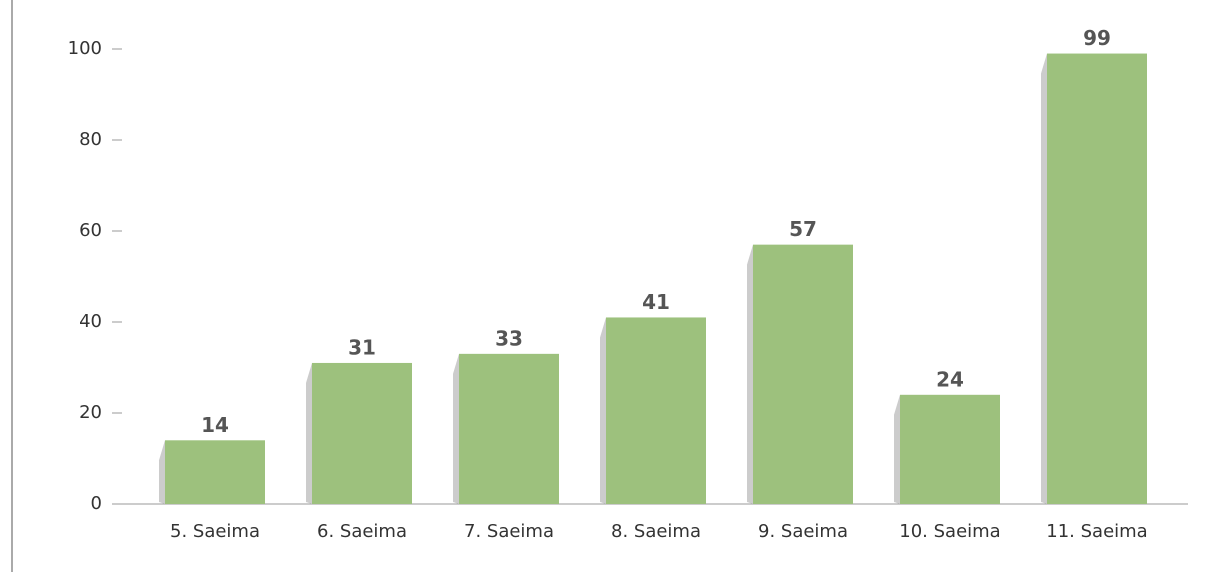  What do you see at coordinates (362, 531) in the screenshot?
I see `x-tick-label: 6. Saeima` at bounding box center [362, 531].